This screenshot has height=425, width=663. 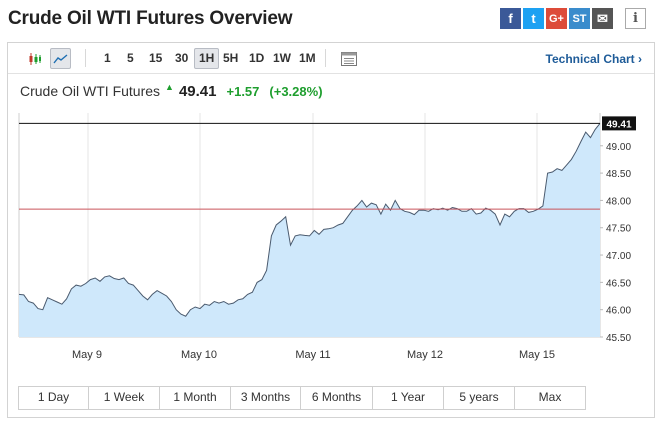 What do you see at coordinates (556, 18) in the screenshot?
I see `google-plus-icon: G+` at bounding box center [556, 18].